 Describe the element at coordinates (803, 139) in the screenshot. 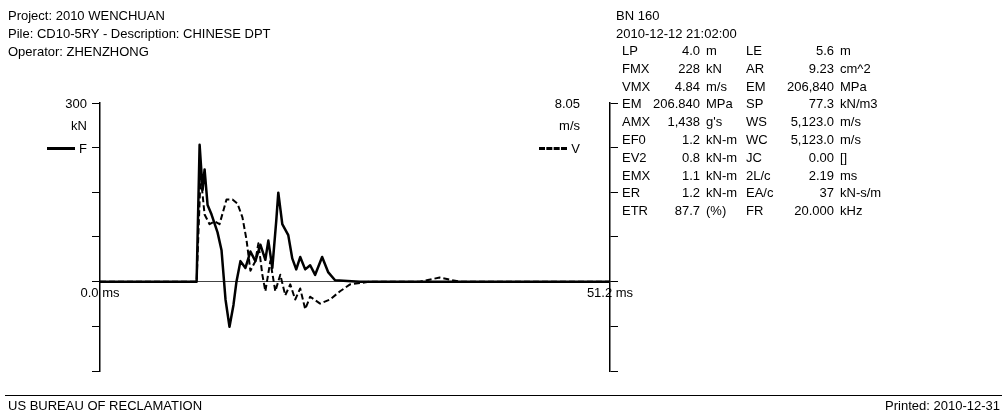

I see `text: WC 5,123.0 m/s` at that location.